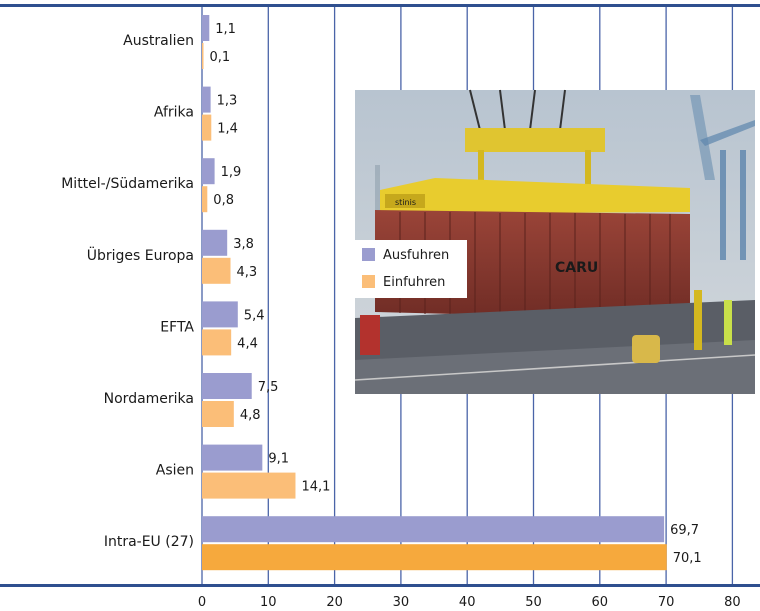 Image resolution: width=760 pixels, height=611 pixels. Describe the element at coordinates (215, 242) in the screenshot. I see `bar-ausfuhren-übriges-europa` at that location.